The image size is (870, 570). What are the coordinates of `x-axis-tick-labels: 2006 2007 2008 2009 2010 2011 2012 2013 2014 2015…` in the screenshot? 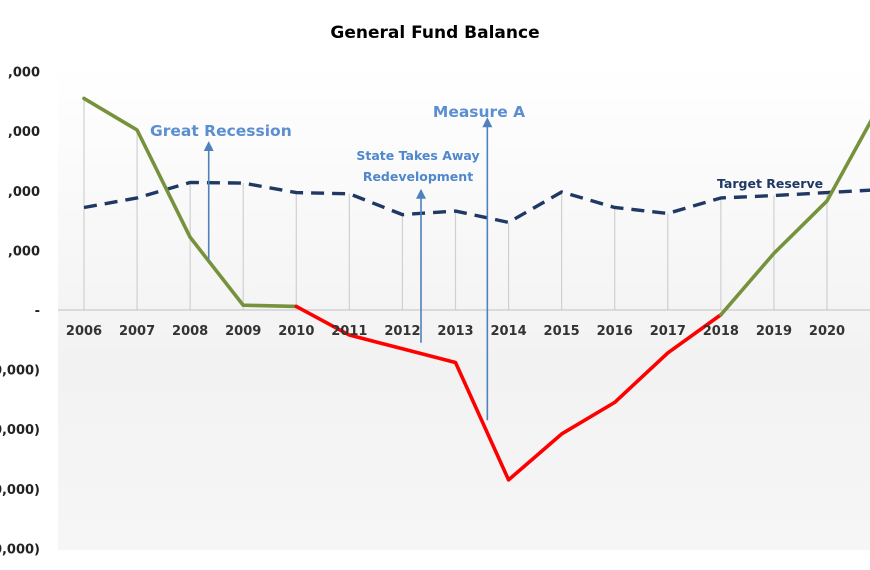 It's located at (455, 331).